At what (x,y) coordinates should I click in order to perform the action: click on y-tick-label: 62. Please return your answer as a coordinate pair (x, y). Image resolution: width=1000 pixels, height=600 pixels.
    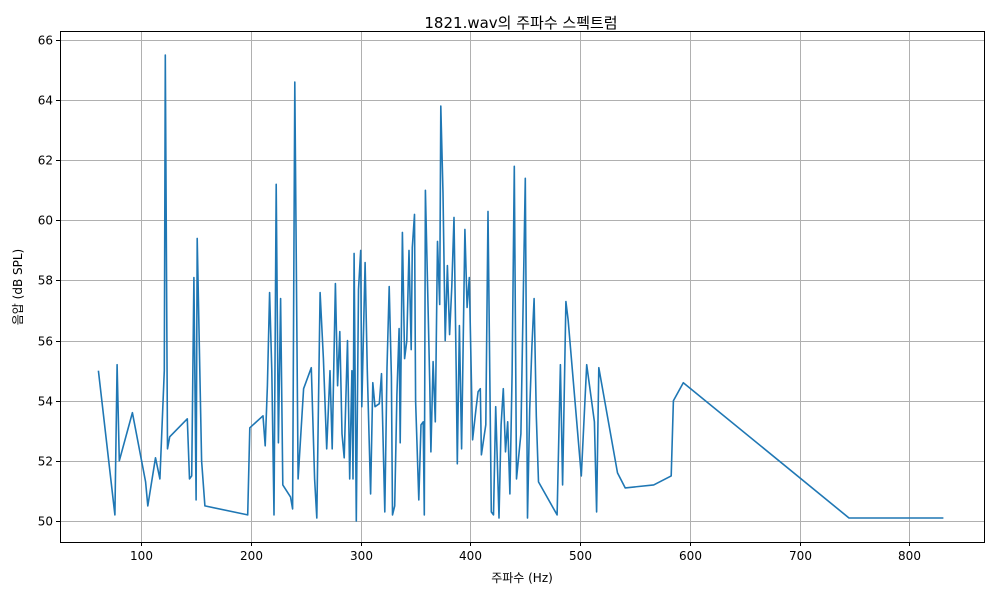
    Looking at the image, I should click on (45, 161).